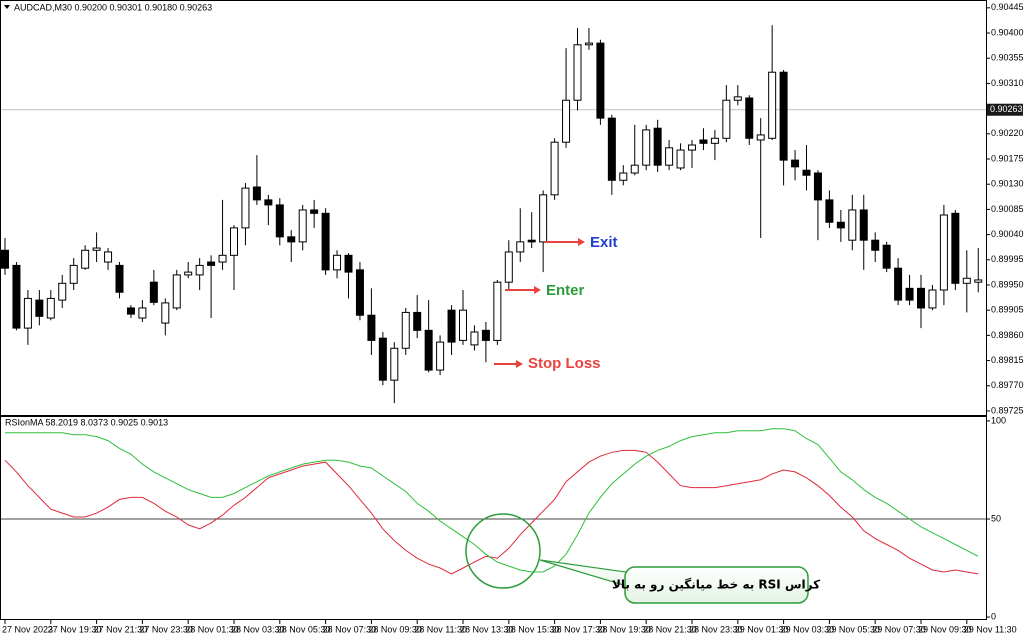 The width and height of the screenshot is (1024, 639). Describe the element at coordinates (1007, 58) in the screenshot. I see `y-tick-label: 0.90355` at that location.